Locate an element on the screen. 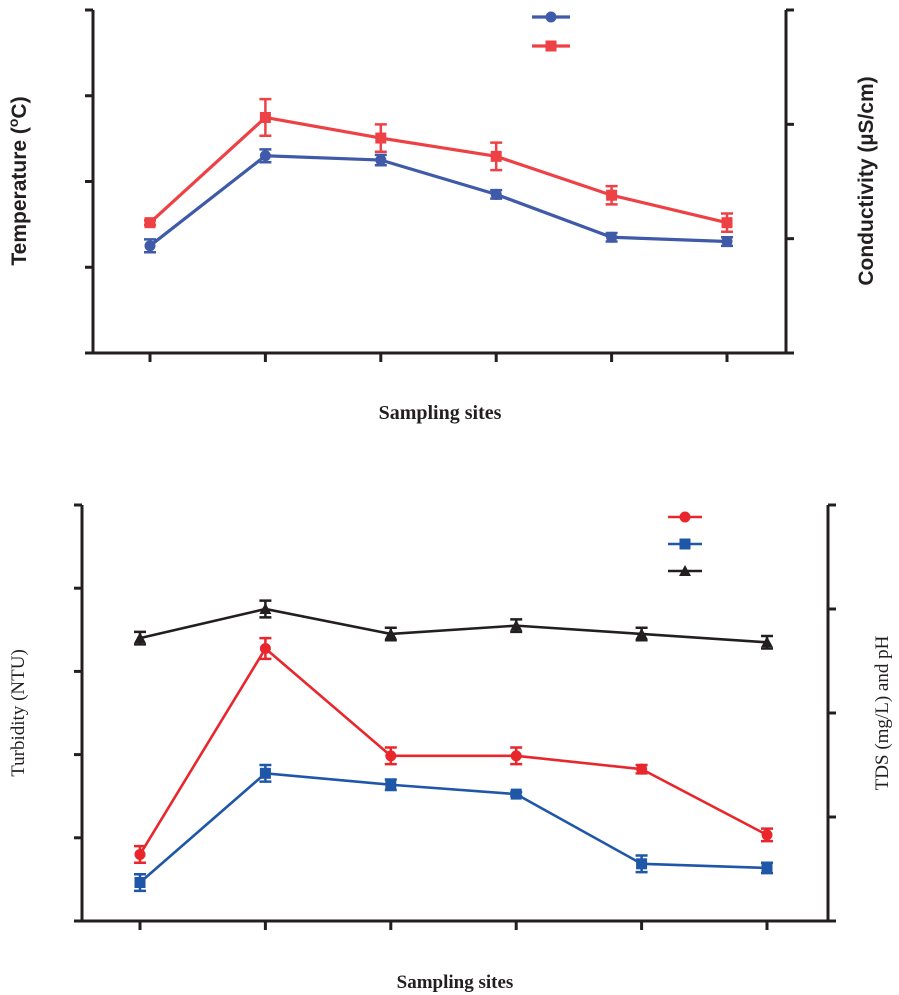 This screenshot has width=899, height=995. legend-item-tds is located at coordinates (685, 544).